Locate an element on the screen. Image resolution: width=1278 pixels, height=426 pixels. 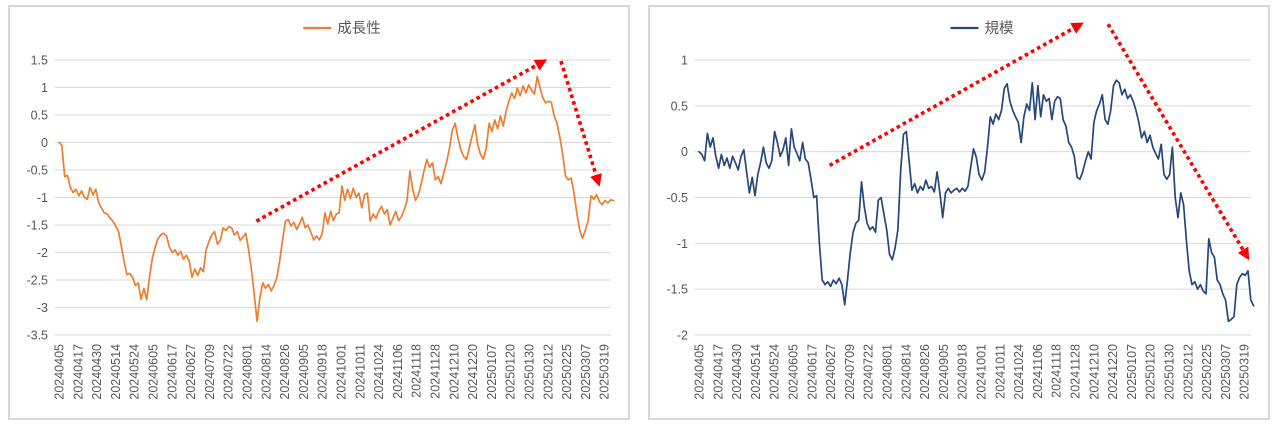
legend-label: 成長性 is located at coordinates (359, 28).